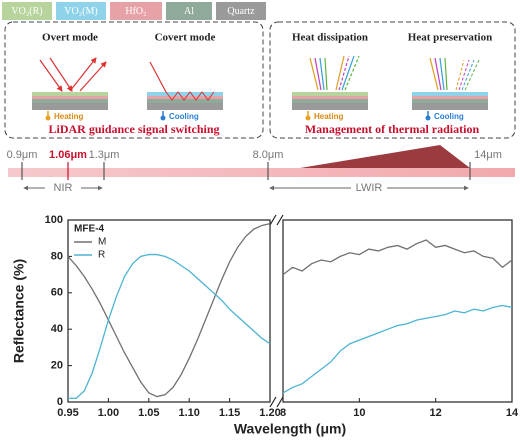 The image size is (520, 441). Describe the element at coordinates (385, 156) in the screenshot. I see `lwir-wedge` at that location.